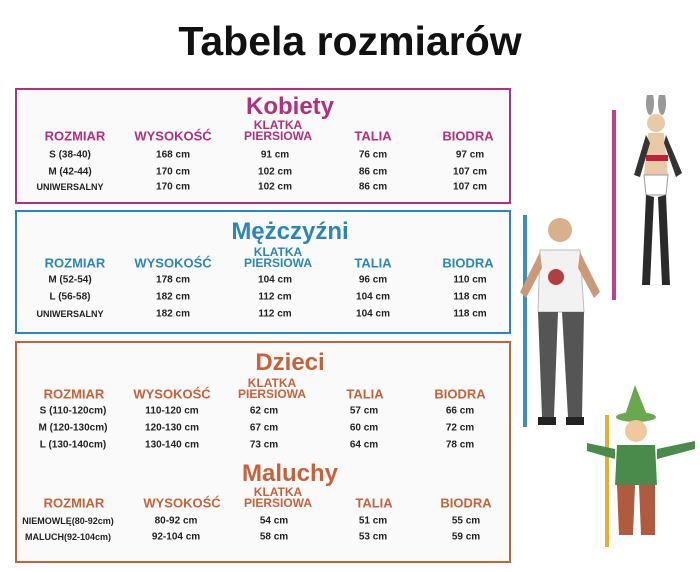 The image size is (700, 572). Describe the element at coordinates (350, 41) in the screenshot. I see `page-title: Tabela rozmiarów` at that location.